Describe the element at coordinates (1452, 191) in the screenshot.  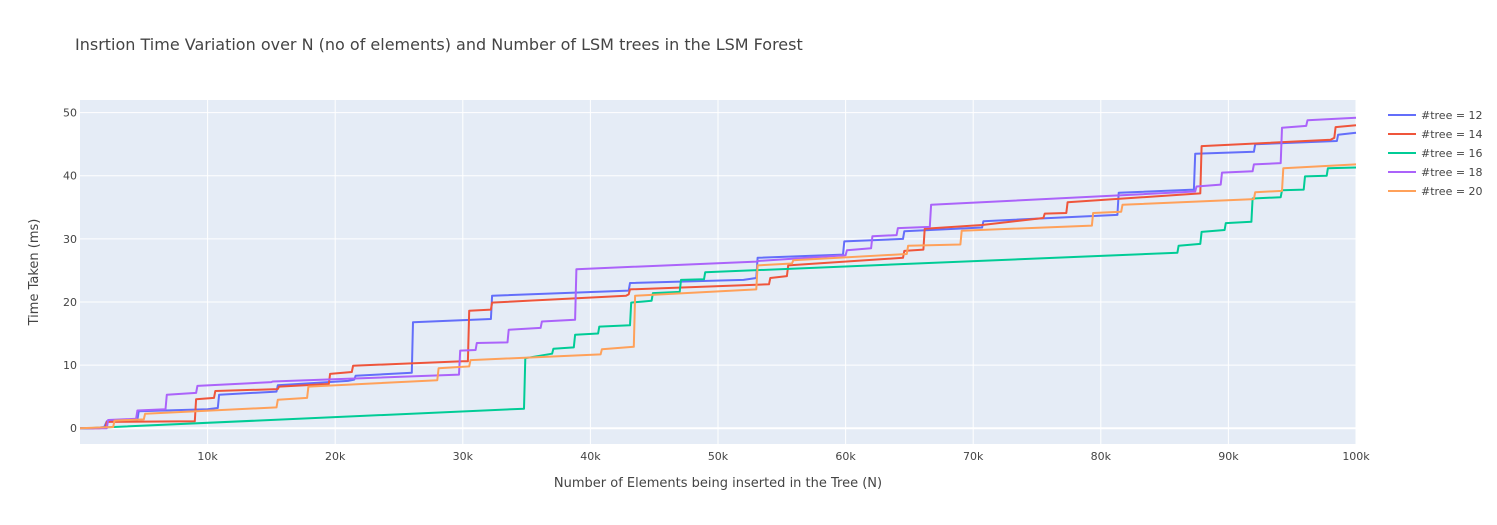
I see `legend-label: #tree = 20` at that location.